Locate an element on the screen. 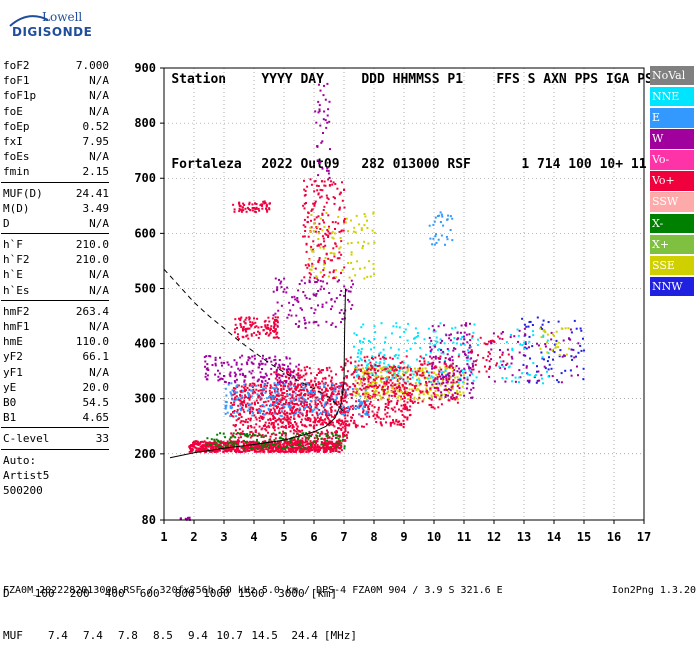  param-row: yE 20.0 is located at coordinates (55, 387).